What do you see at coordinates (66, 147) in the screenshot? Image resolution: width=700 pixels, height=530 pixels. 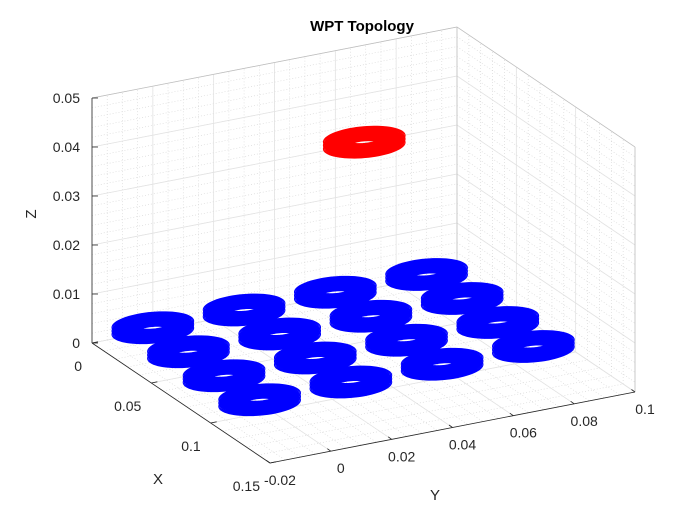 I see `z-tick-label-4: 0.04` at bounding box center [66, 147].